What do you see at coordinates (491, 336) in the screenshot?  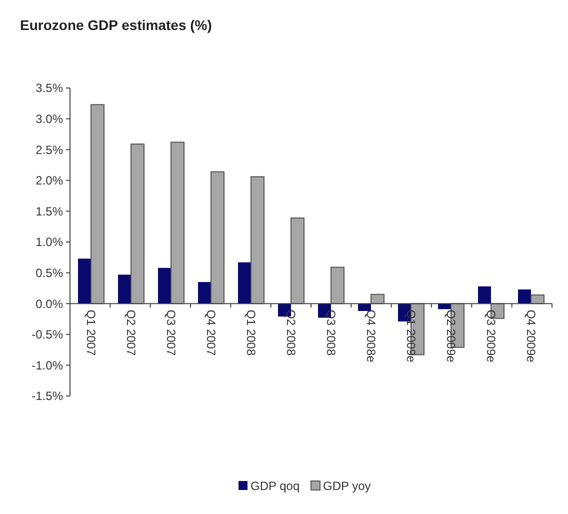 I see `x-tick-label: Q3 2009e` at bounding box center [491, 336].